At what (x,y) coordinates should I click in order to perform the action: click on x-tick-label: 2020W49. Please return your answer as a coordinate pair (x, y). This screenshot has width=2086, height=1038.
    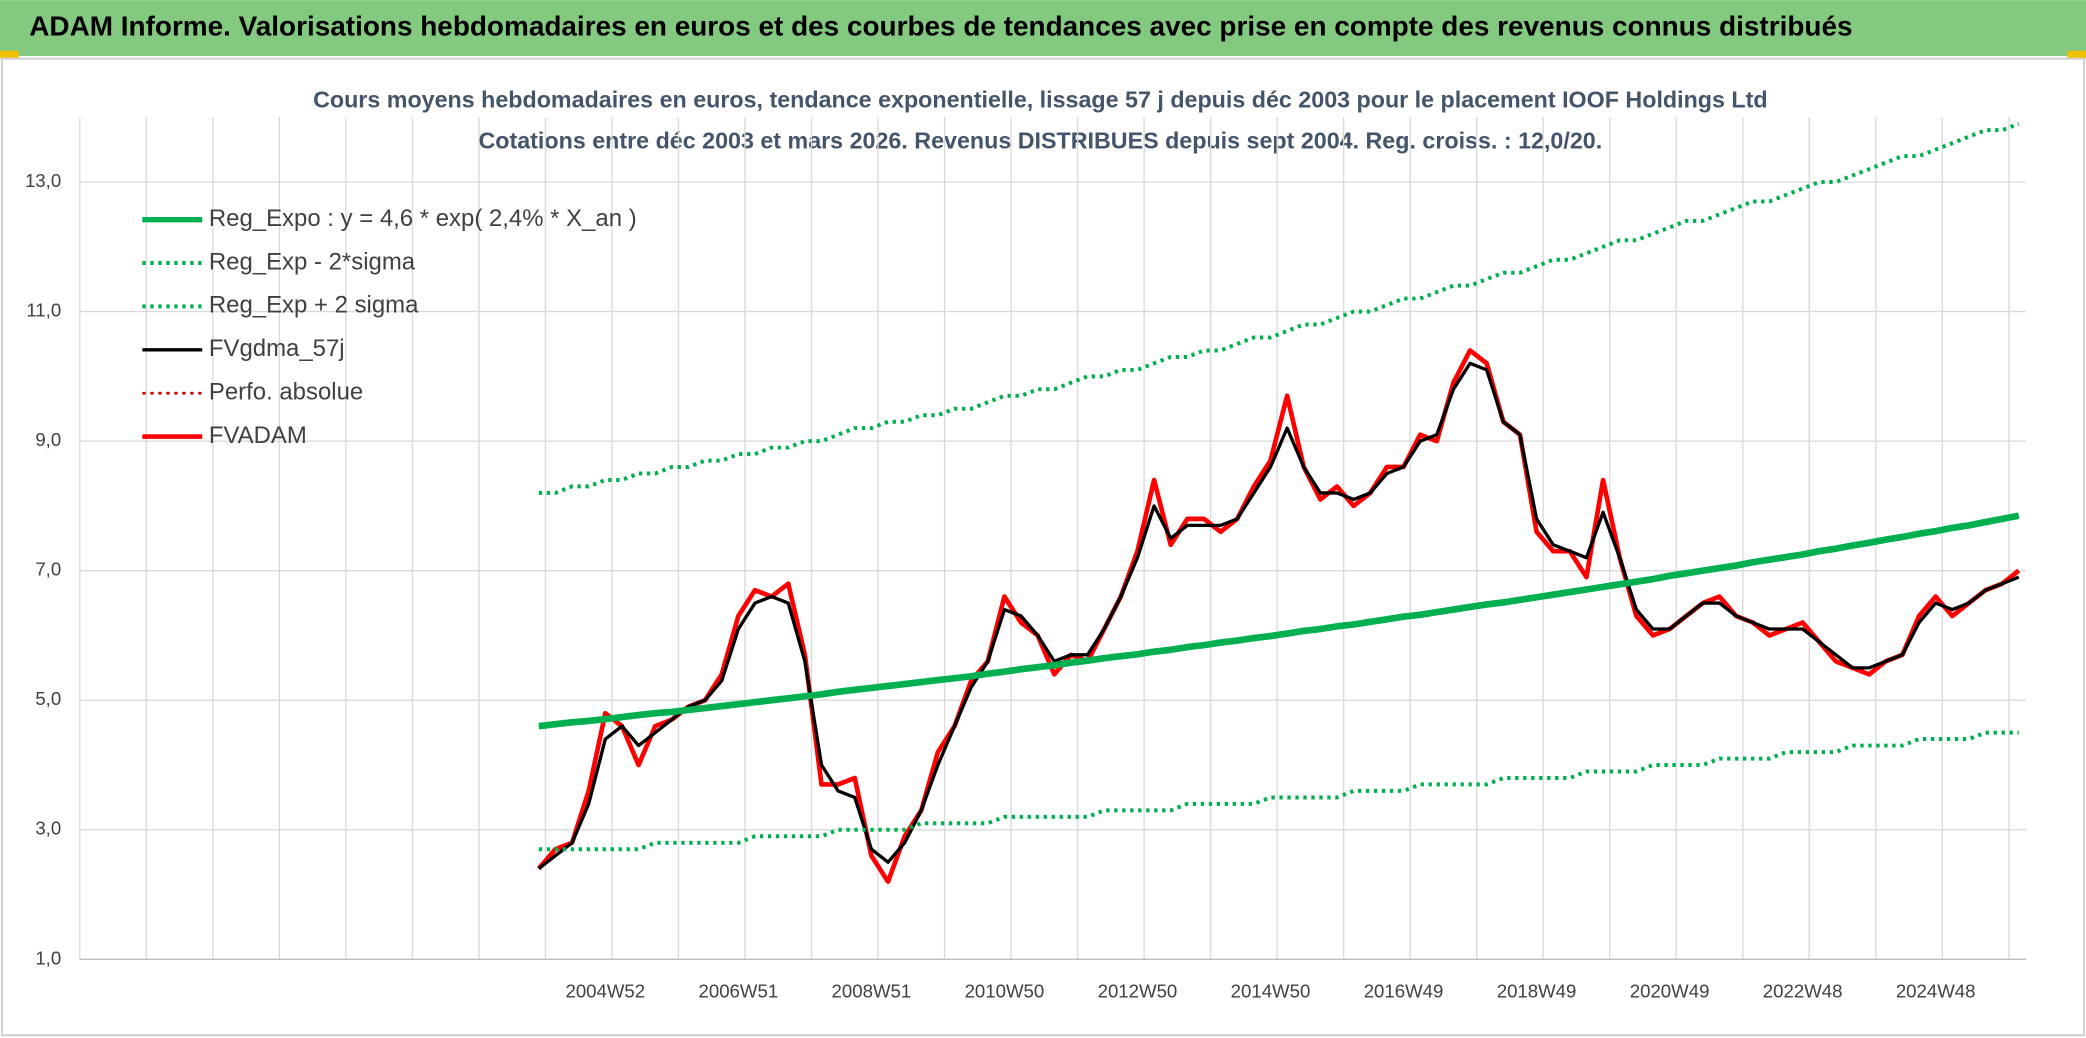
    Looking at the image, I should click on (1670, 991).